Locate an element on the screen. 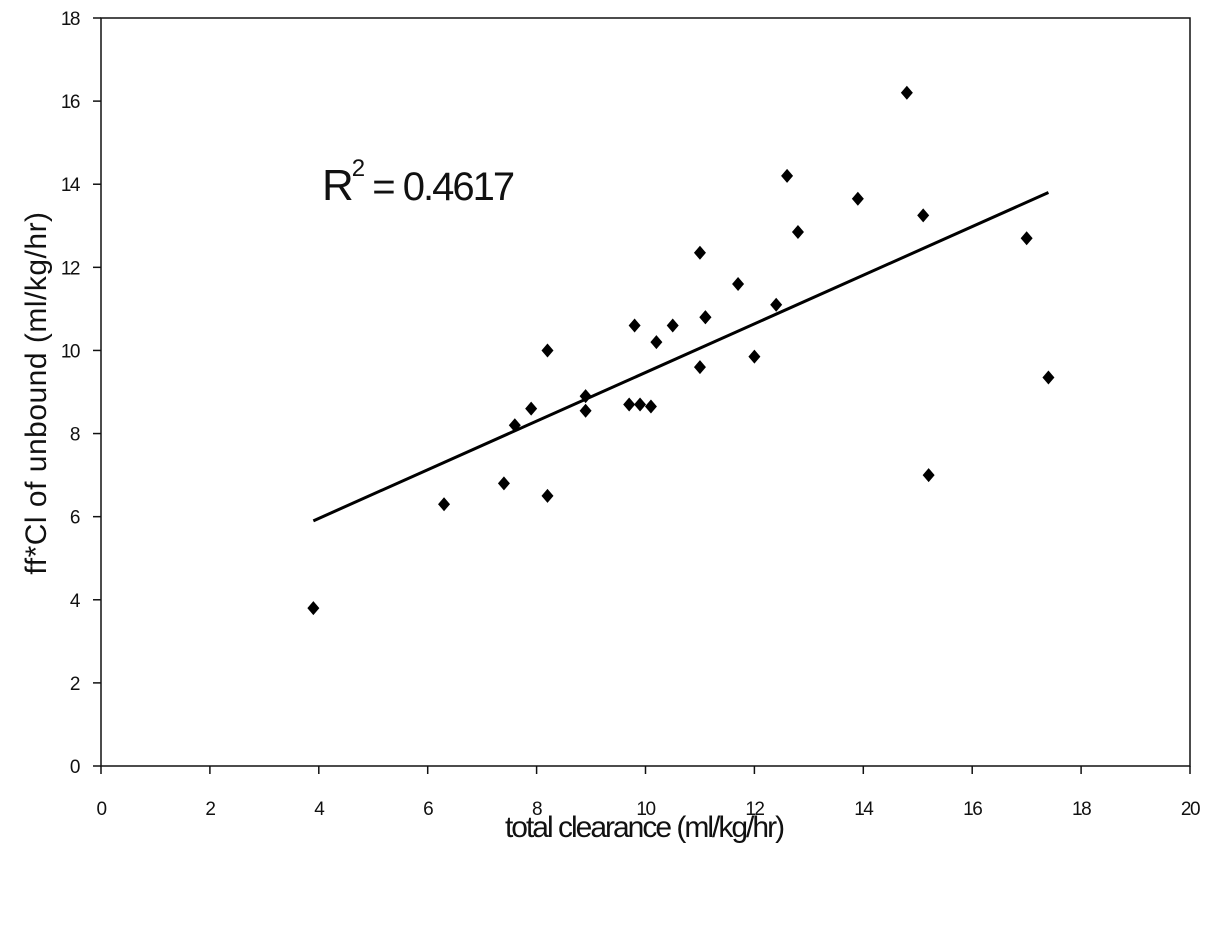 The height and width of the screenshot is (926, 1211). x-tick-label: 12 is located at coordinates (754, 809).